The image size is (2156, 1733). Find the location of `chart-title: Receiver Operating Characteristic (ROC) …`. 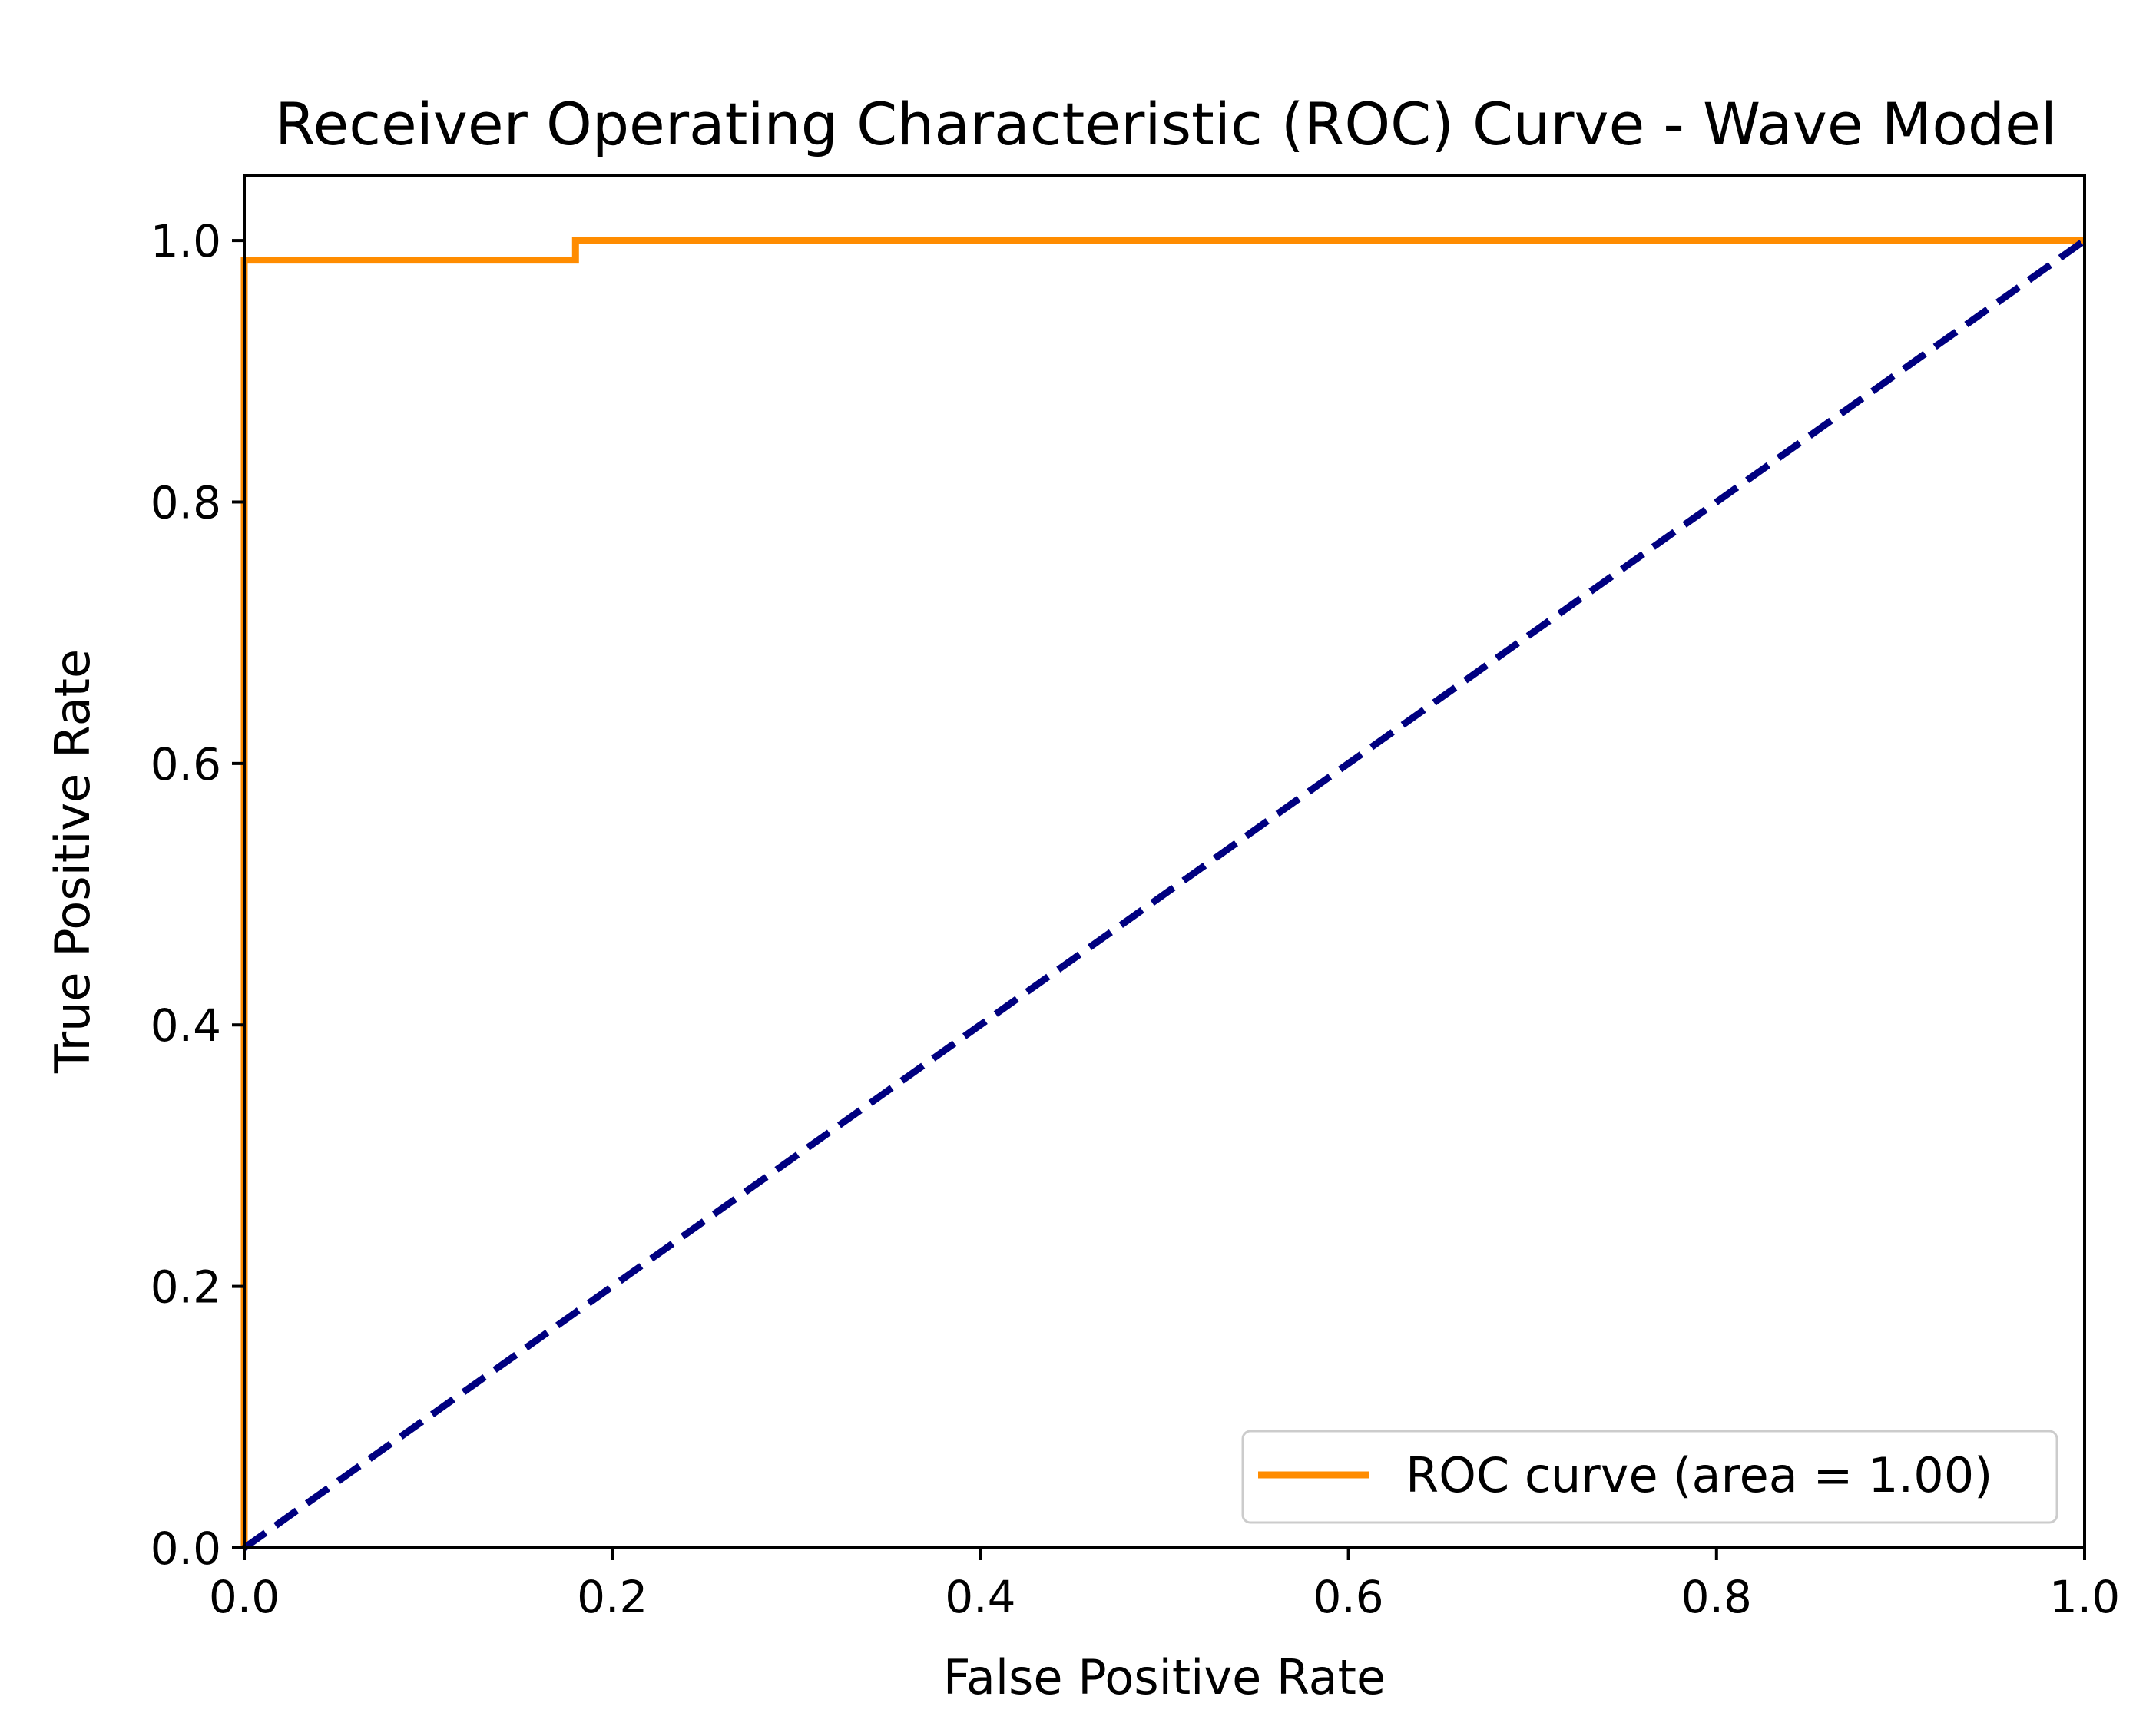

chart-title: Receiver Operating Characteristic (ROC) … is located at coordinates (1166, 124).